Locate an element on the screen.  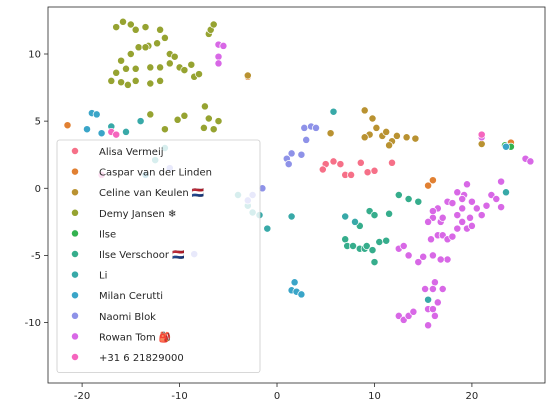
legend-item: Rowan Tom 🎒 is located at coordinates (121, 336).